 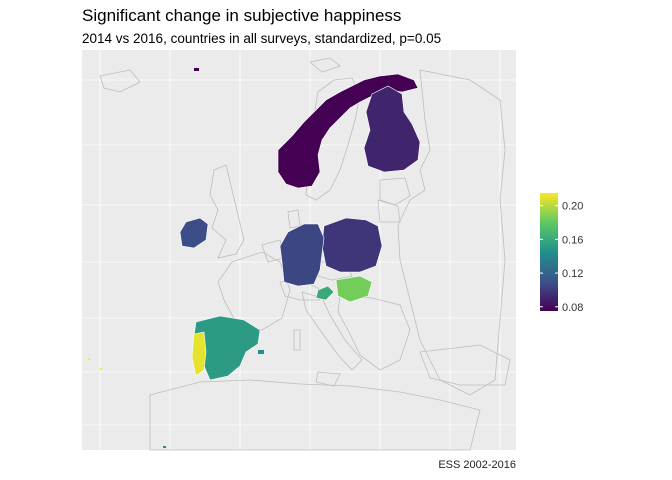 I want to click on region-slovenia, so click(x=325, y=293).